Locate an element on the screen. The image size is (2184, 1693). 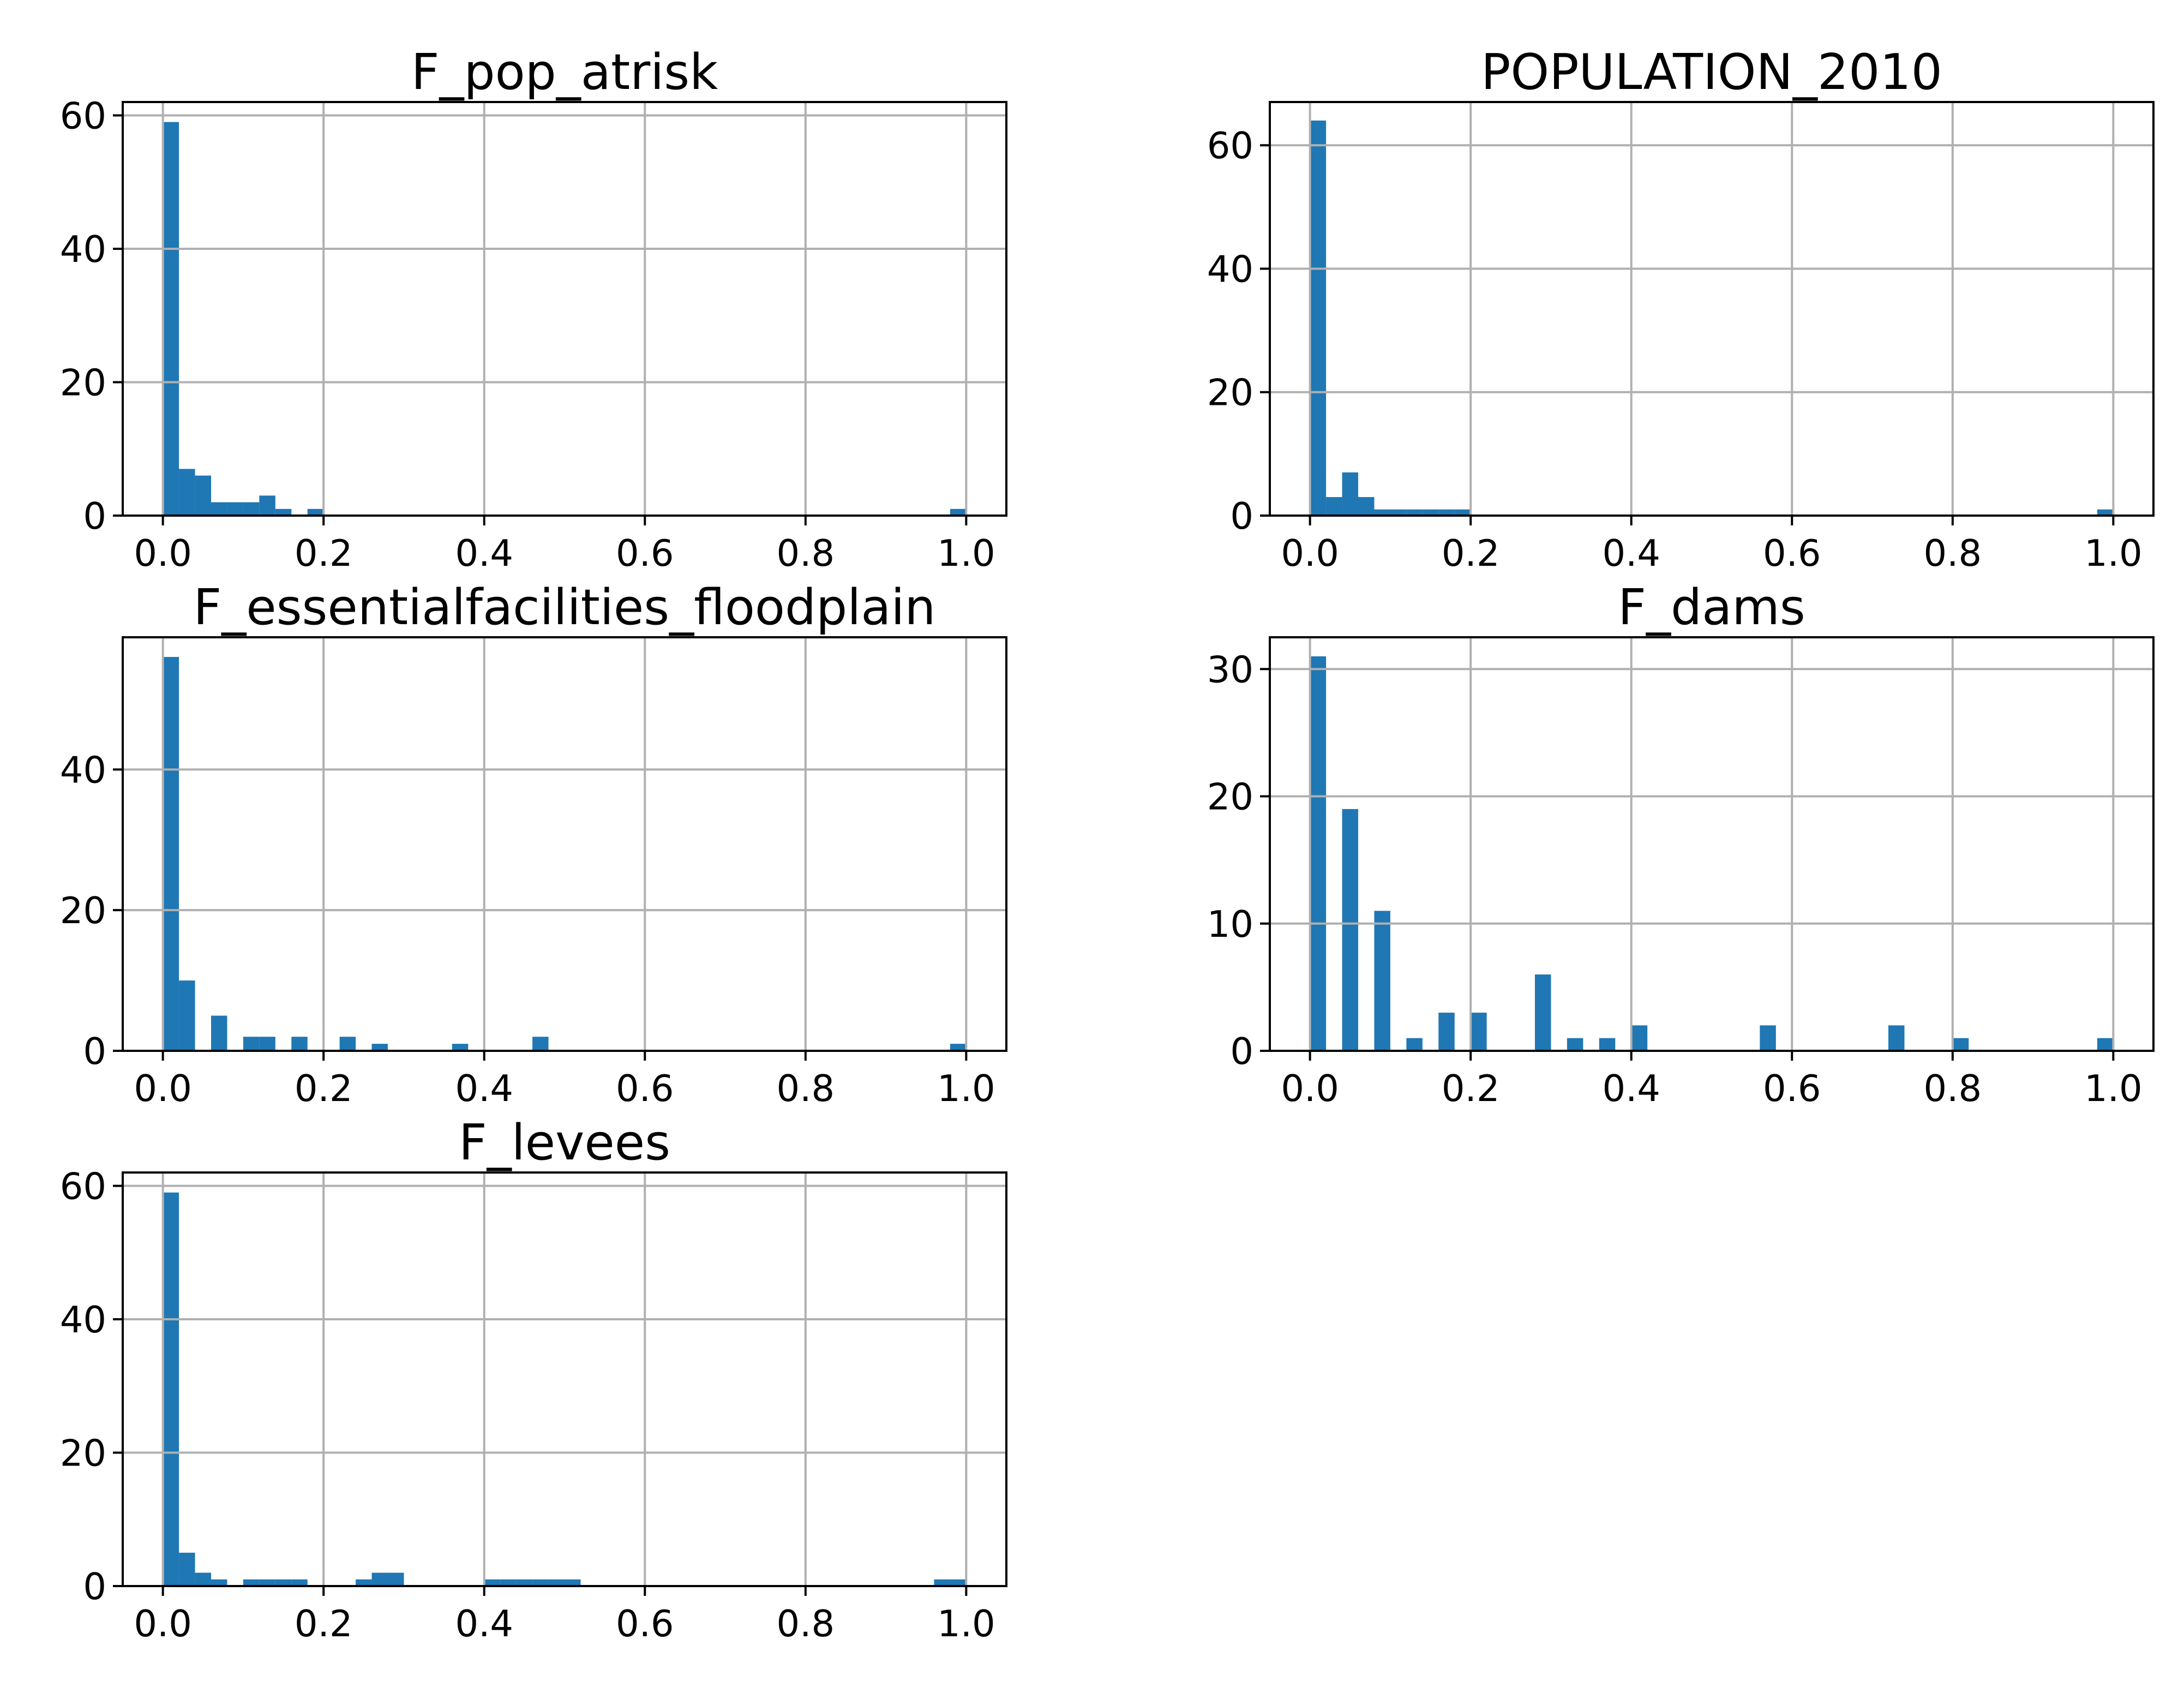
subplot-4: 0.0 0.2 0.4 0.6 0.8 1.0 0 10 20 30 F_dams is located at coordinates (1681, 844).